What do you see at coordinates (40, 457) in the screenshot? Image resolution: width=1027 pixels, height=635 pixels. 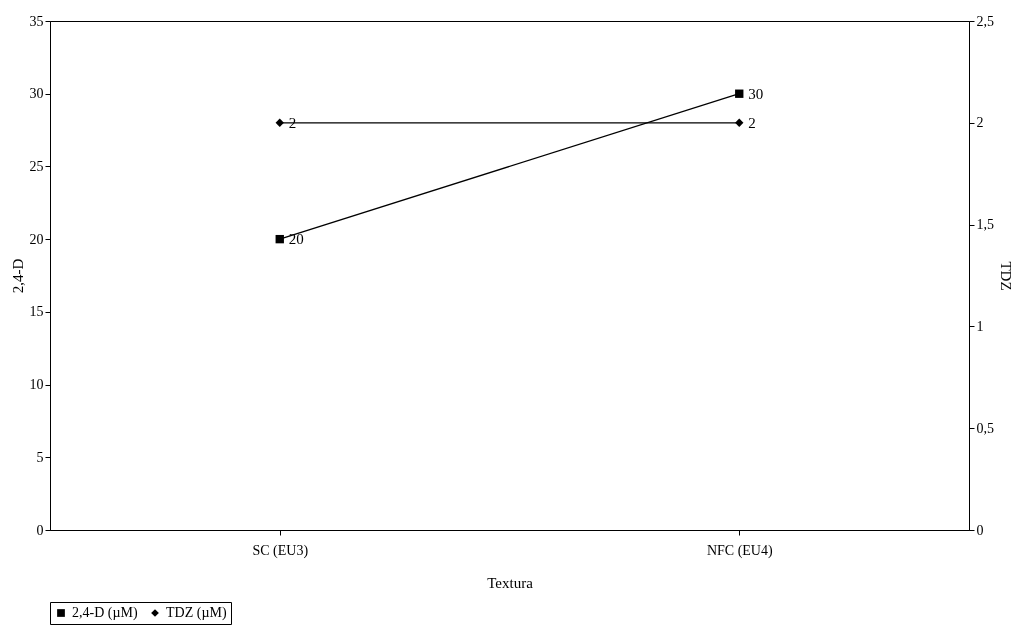 I see `y-tick-label: 5` at bounding box center [40, 457].